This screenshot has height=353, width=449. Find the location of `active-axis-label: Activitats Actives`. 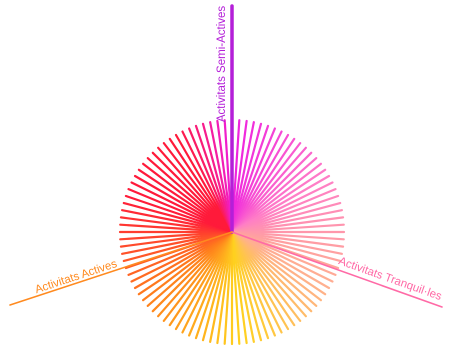

active-axis-label: Activitats Actives is located at coordinates (76, 277).